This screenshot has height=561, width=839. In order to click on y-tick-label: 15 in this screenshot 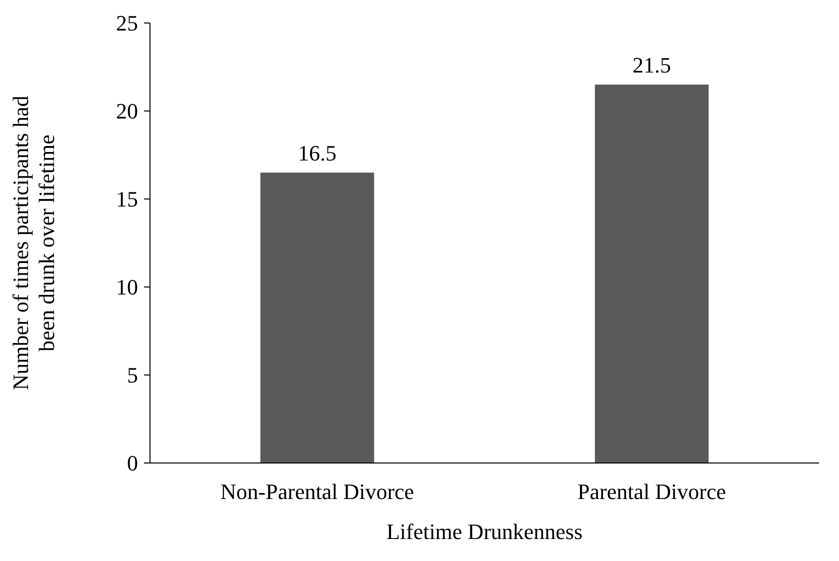, I will do `click(127, 199)`.